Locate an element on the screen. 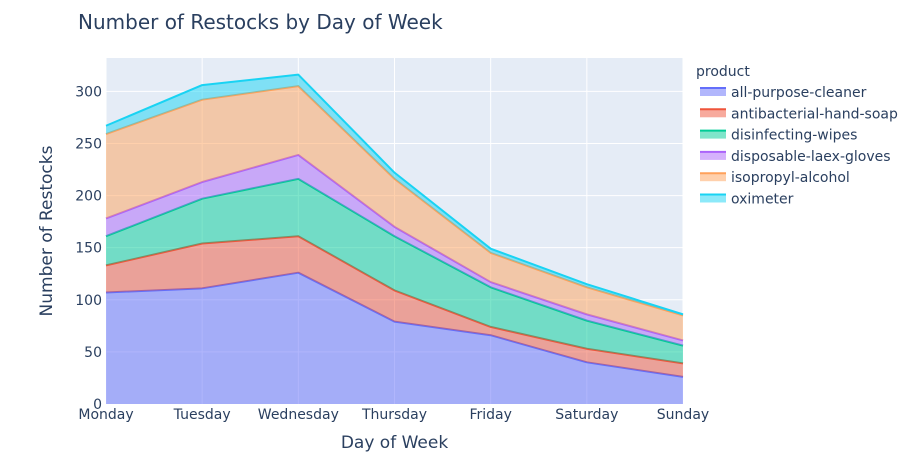 Image resolution: width=916 pixels, height=470 pixels. y-tick-label: 100 is located at coordinates (88, 301).